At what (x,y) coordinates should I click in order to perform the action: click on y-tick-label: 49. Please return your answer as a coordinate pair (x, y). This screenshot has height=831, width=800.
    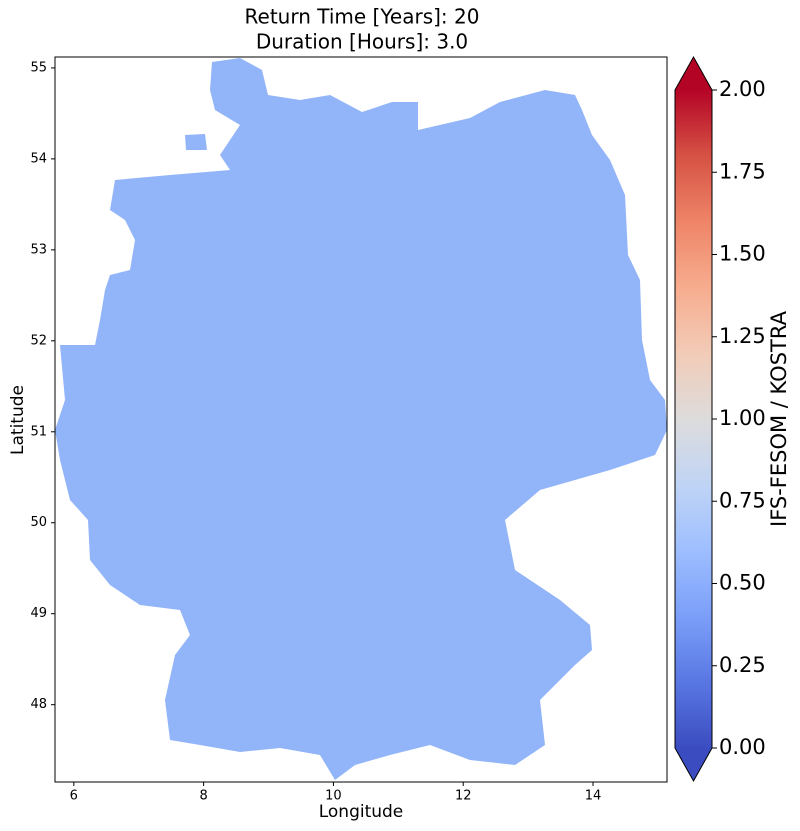
    Looking at the image, I should click on (38, 613).